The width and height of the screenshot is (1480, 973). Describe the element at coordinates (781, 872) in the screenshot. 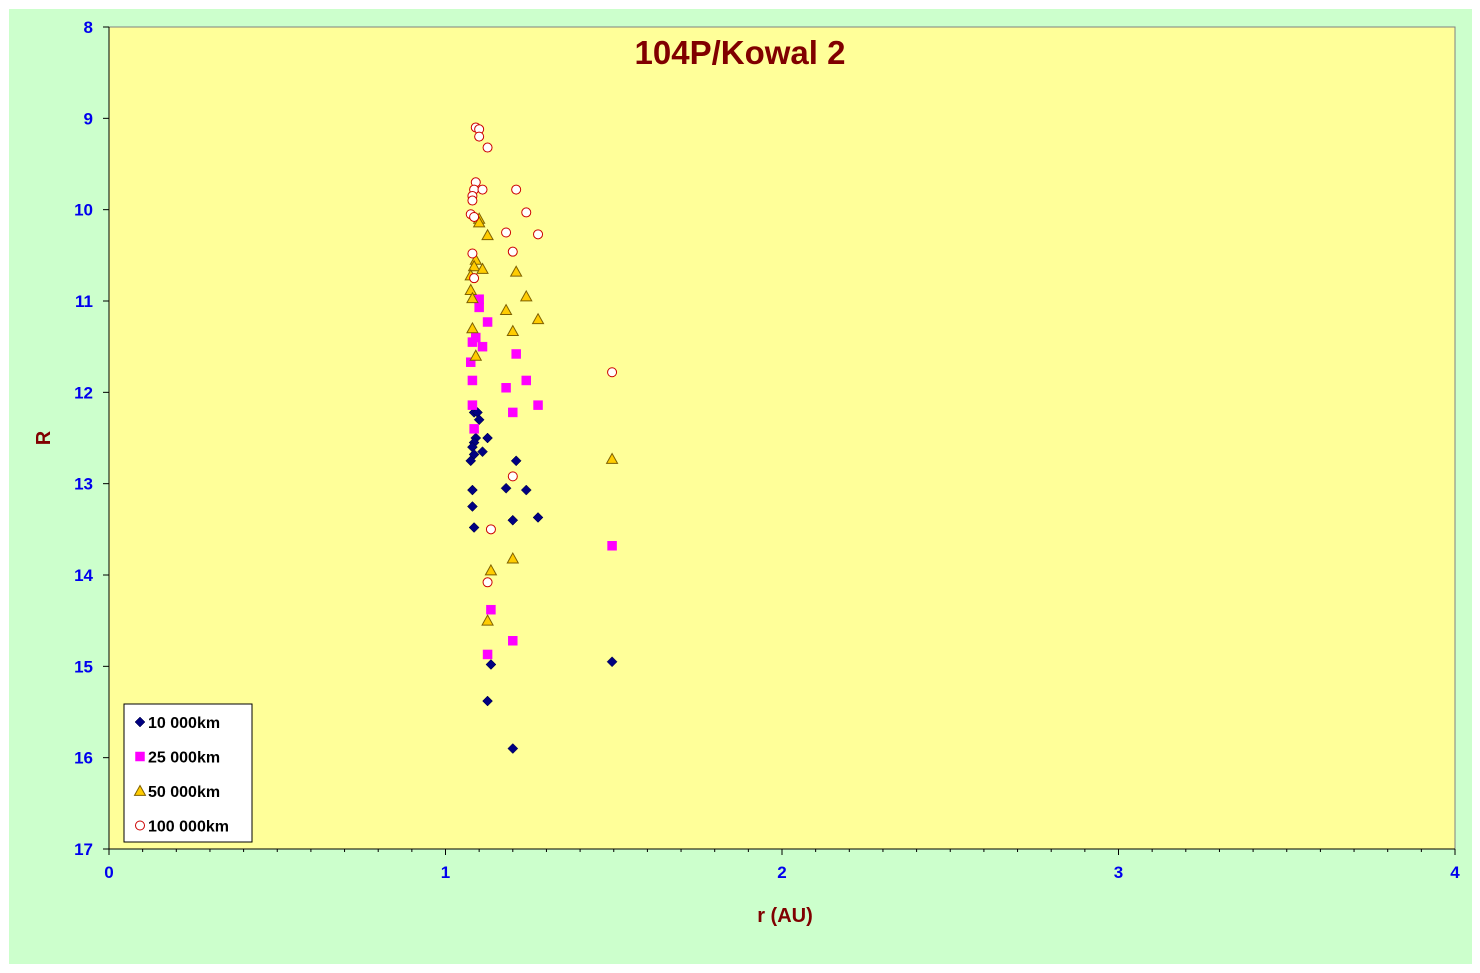

I see `x-tick-label: 2` at that location.